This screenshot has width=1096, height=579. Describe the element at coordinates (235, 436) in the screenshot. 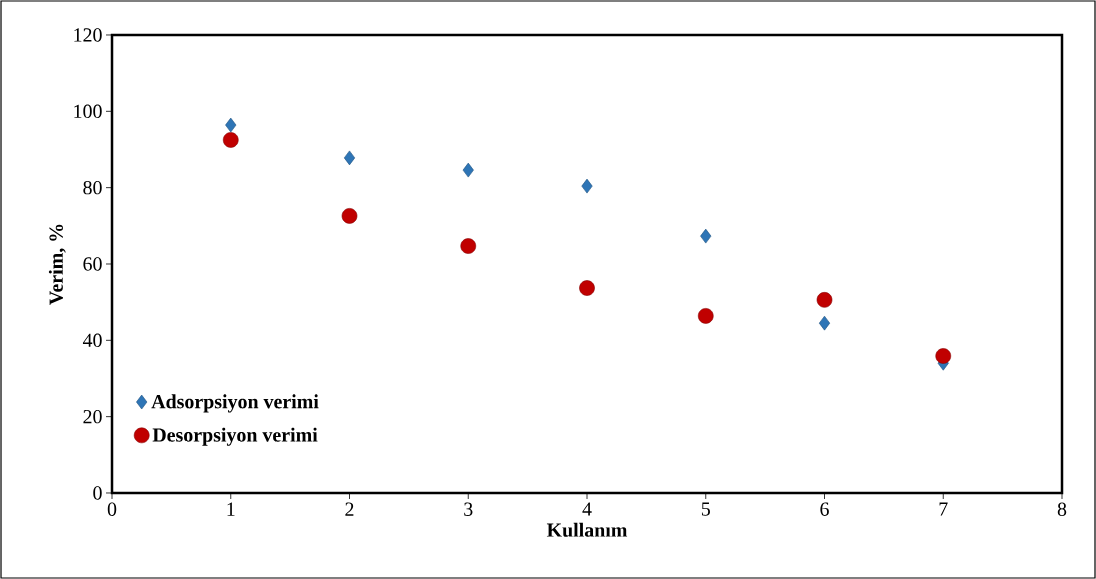

I see `legend-label: Desorpsiyon verimi` at that location.